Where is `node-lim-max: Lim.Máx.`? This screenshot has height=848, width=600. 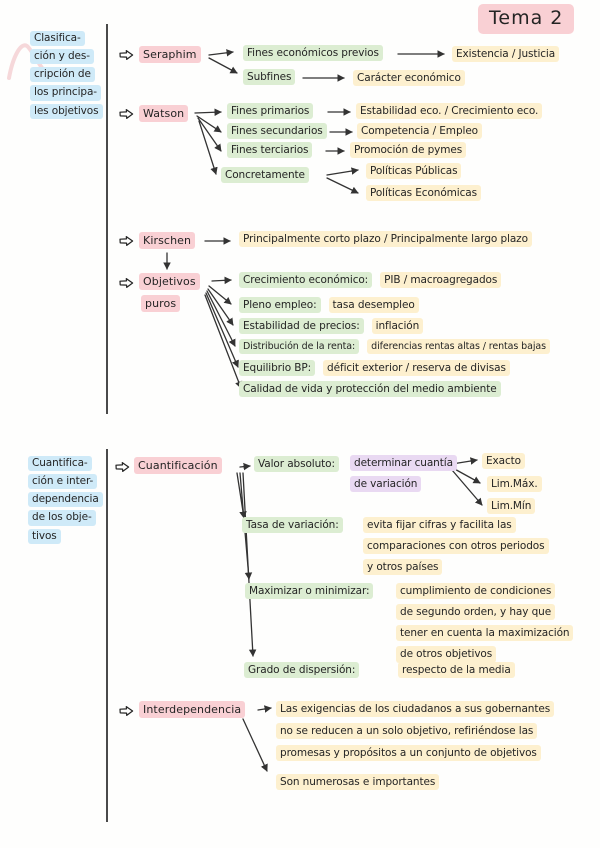 node-lim-max: Lim.Máx. is located at coordinates (514, 484).